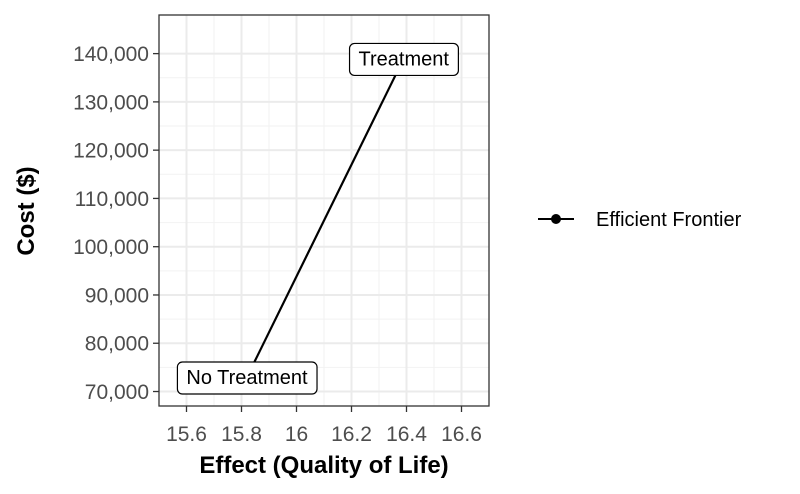 The image size is (800, 494). I want to click on y-axis-title: Cost ($), so click(26, 210).